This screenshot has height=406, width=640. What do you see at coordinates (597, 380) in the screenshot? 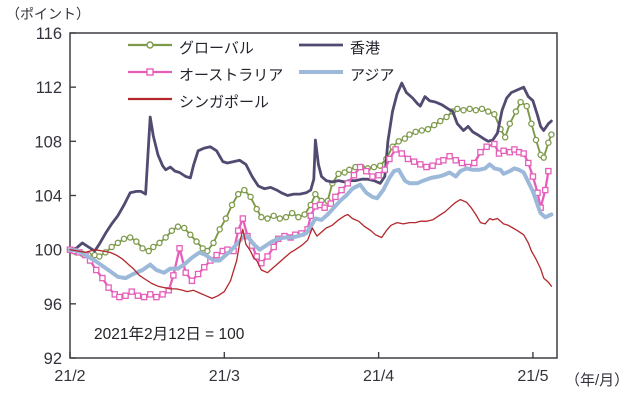
I see `x-axis-unit-label: （年/月）` at bounding box center [597, 380].